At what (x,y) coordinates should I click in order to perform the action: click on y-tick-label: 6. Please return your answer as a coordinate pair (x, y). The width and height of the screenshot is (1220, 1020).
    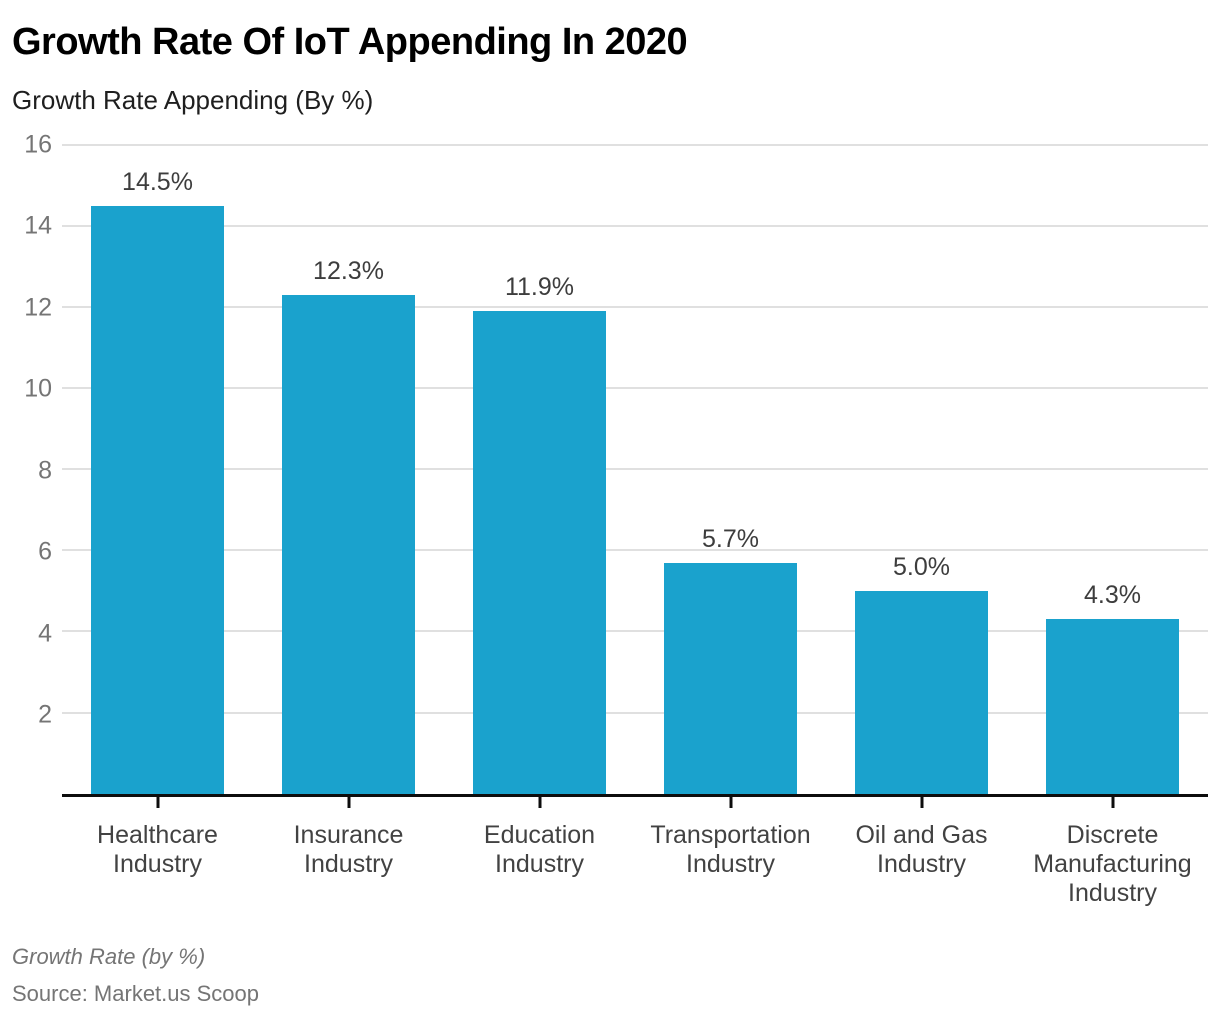
    Looking at the image, I should click on (45, 551).